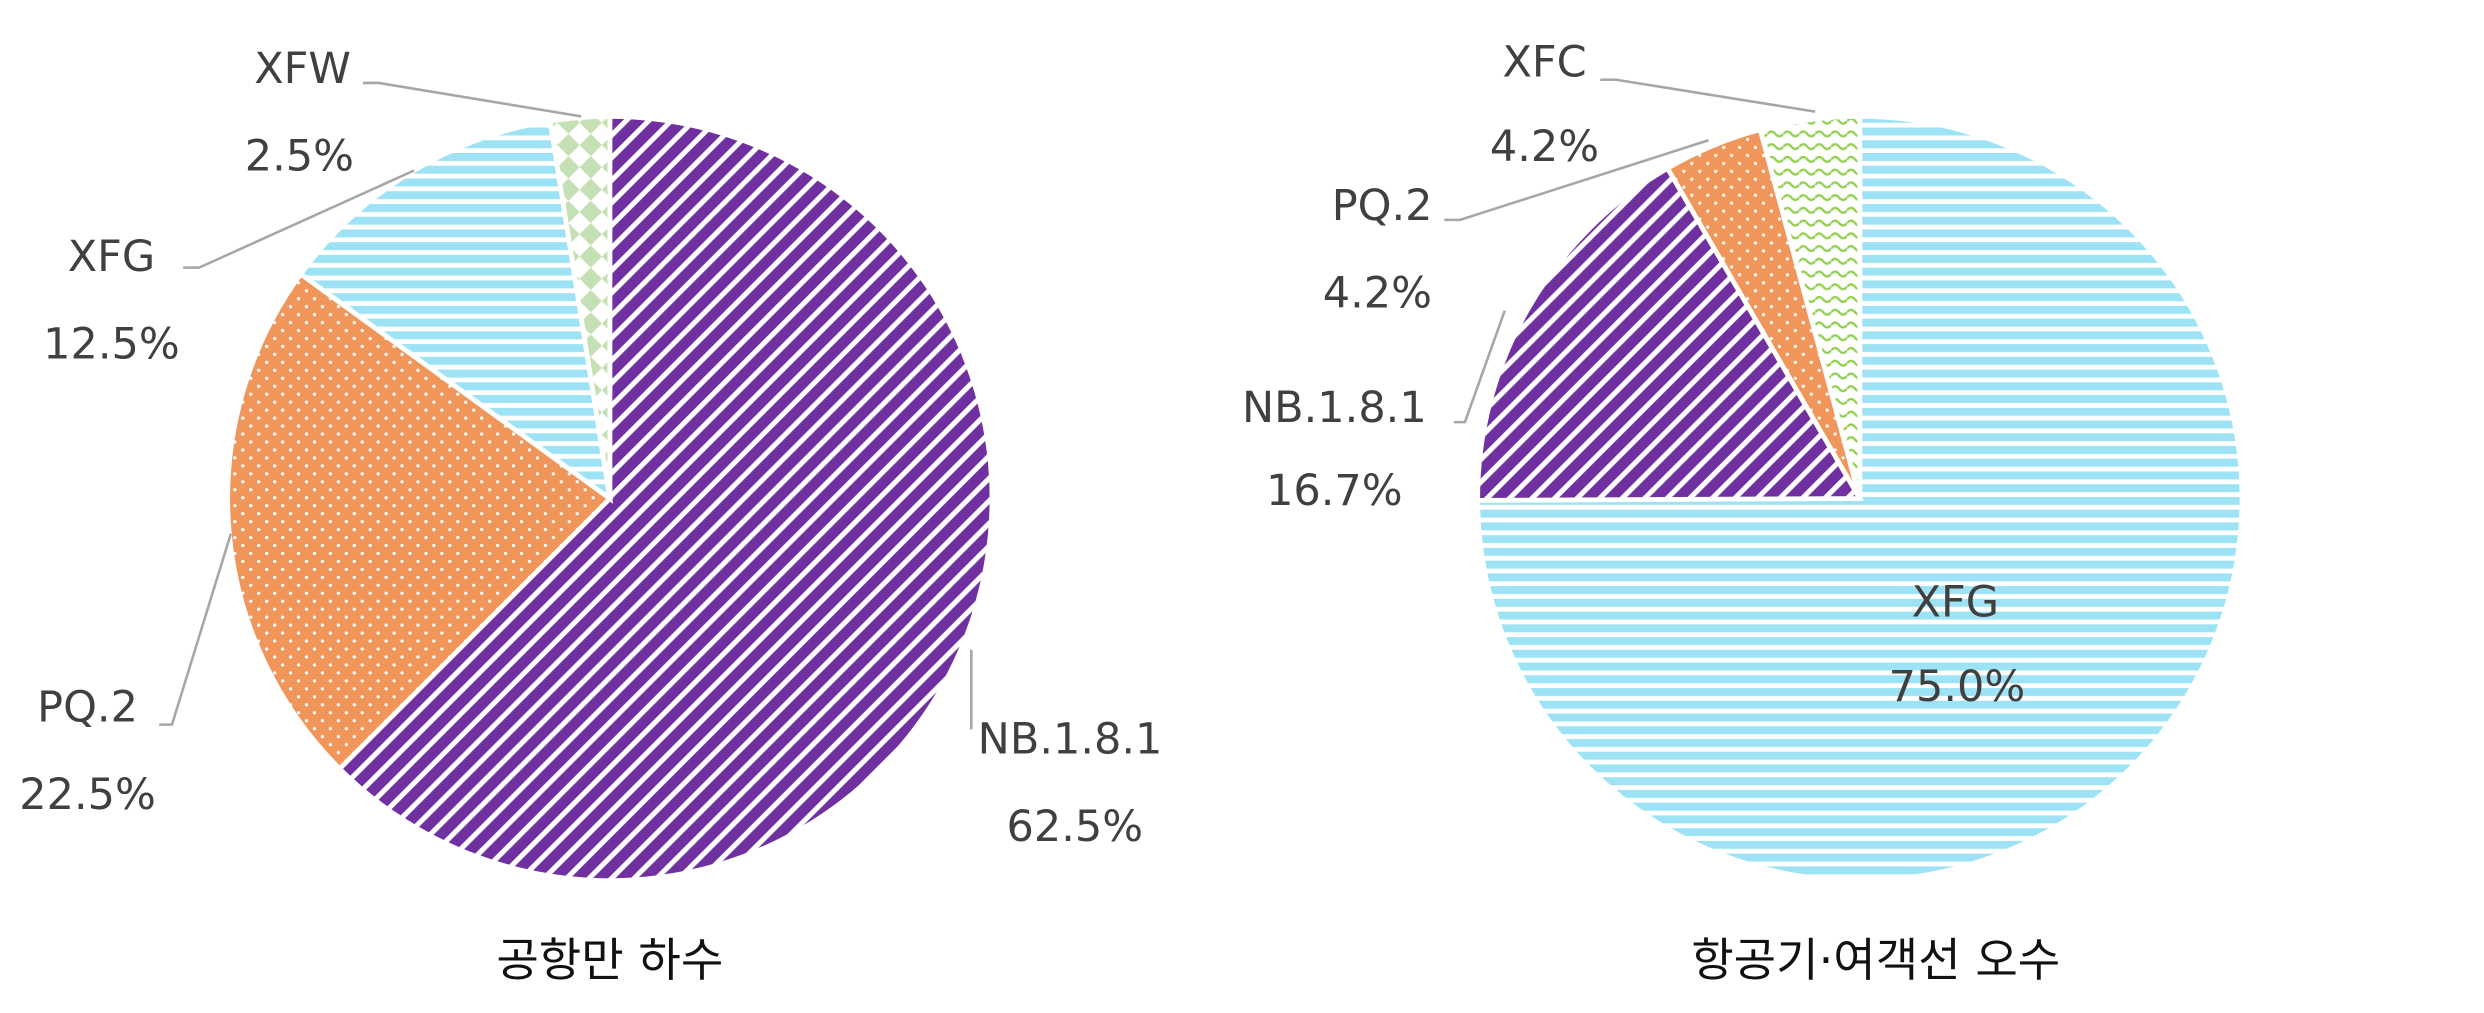  What do you see at coordinates (1334, 491) in the screenshot?
I see `label-value-nb181-right: 16.7%` at bounding box center [1334, 491].